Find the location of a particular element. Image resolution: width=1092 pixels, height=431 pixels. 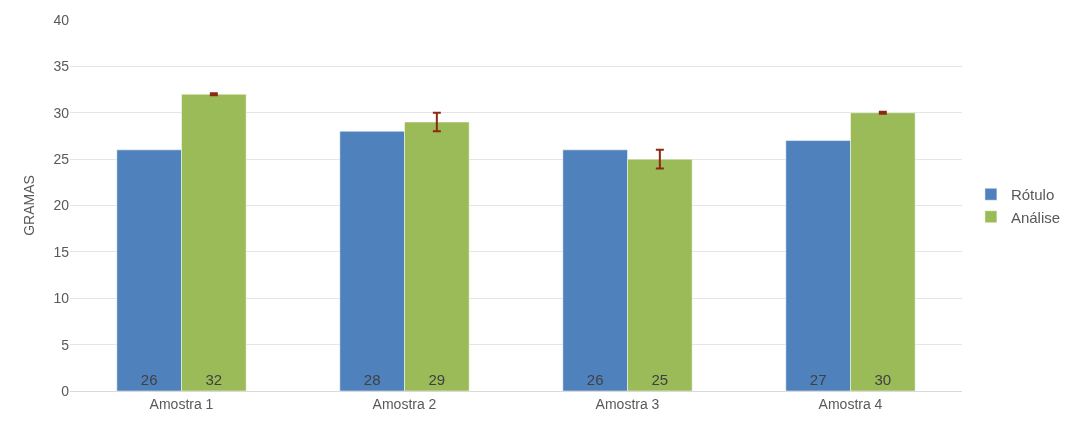

data-label: 30 is located at coordinates (883, 379).